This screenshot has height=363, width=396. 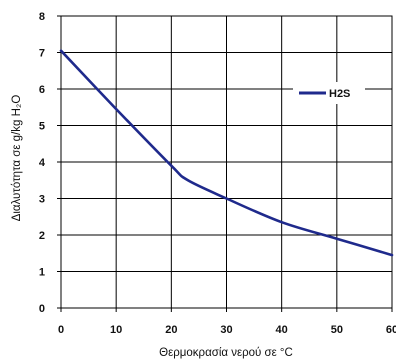 What do you see at coordinates (42, 200) in the screenshot?
I see `y-tick-label: 3` at bounding box center [42, 200].